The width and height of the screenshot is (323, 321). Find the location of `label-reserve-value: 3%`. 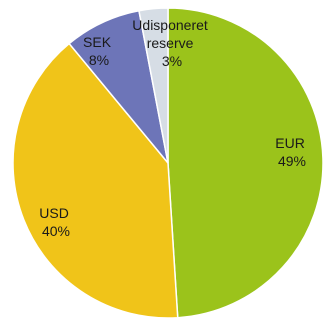

label-reserve-value: 3% is located at coordinates (172, 61).